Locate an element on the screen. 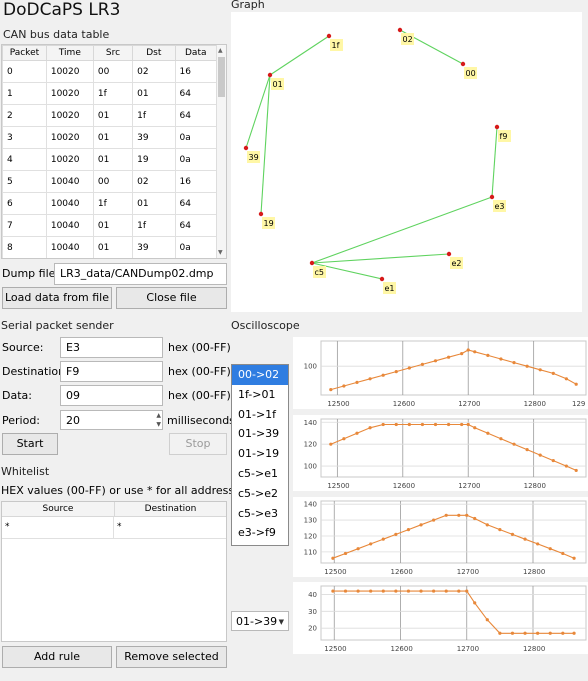  channel-list-item: 01->1f is located at coordinates (257, 414).